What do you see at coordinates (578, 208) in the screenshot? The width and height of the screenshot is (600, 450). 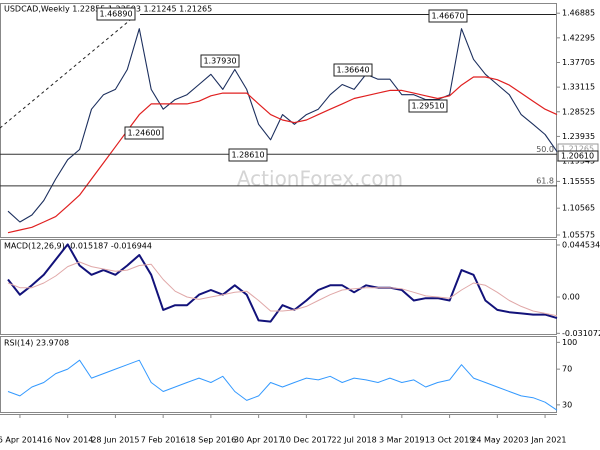 I see `y-tick-label: 1.10565` at bounding box center [578, 208].